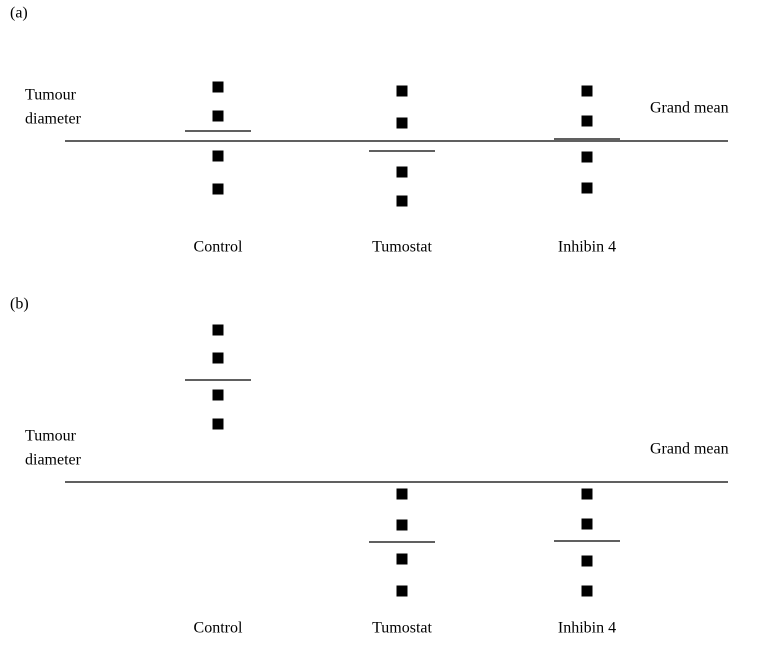 This screenshot has width=777, height=649. Describe the element at coordinates (19, 13) in the screenshot. I see `panel-label: (a)` at that location.